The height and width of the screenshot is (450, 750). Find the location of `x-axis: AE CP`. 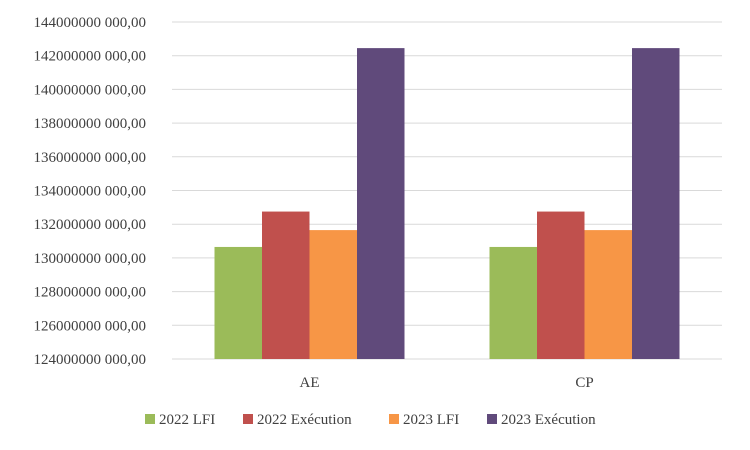

x-axis: AE CP is located at coordinates (447, 383).